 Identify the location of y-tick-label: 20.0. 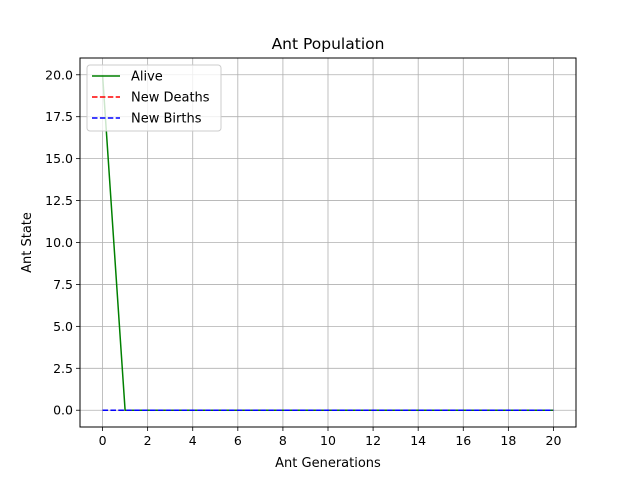
(59, 74).